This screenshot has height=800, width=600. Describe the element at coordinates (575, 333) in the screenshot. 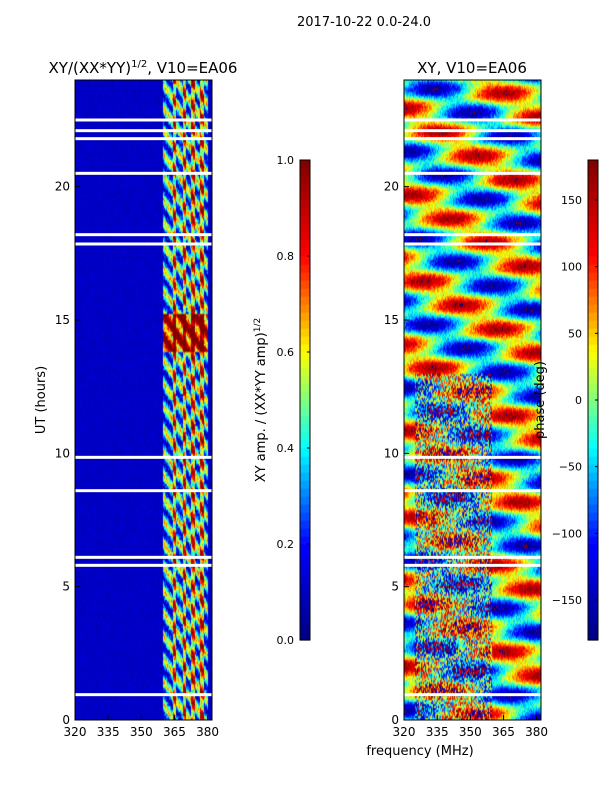

I see `colorbar-tick-label: 50` at that location.